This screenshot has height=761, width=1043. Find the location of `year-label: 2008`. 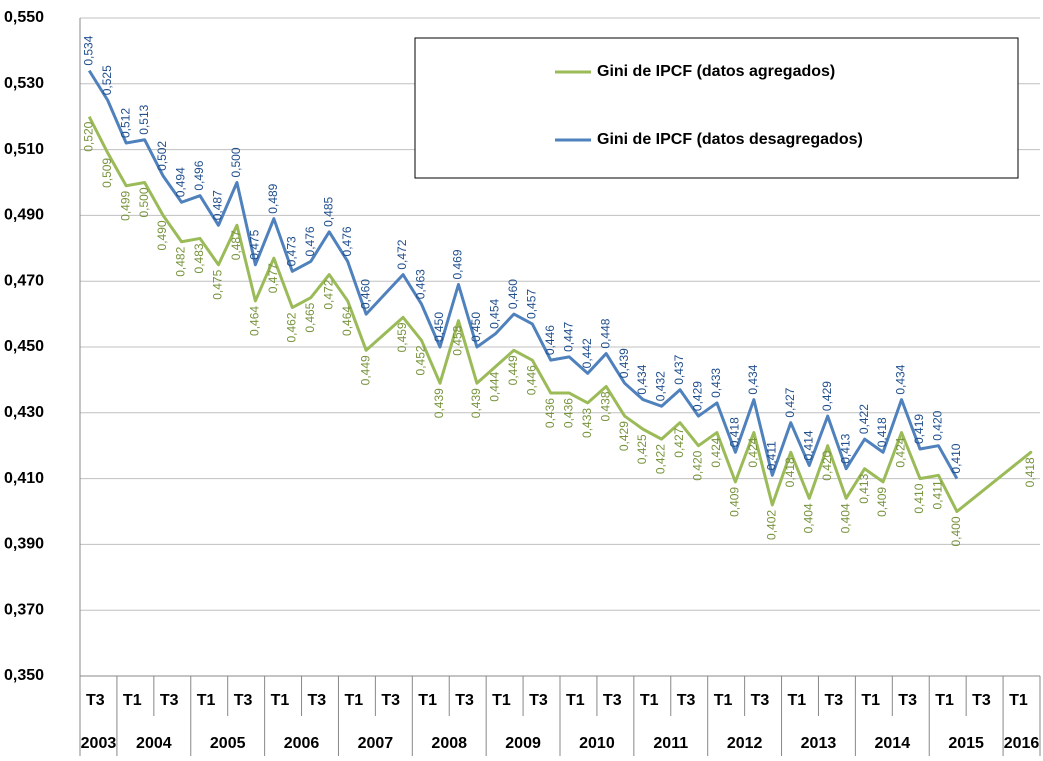

year-label: 2008 is located at coordinates (449, 743).